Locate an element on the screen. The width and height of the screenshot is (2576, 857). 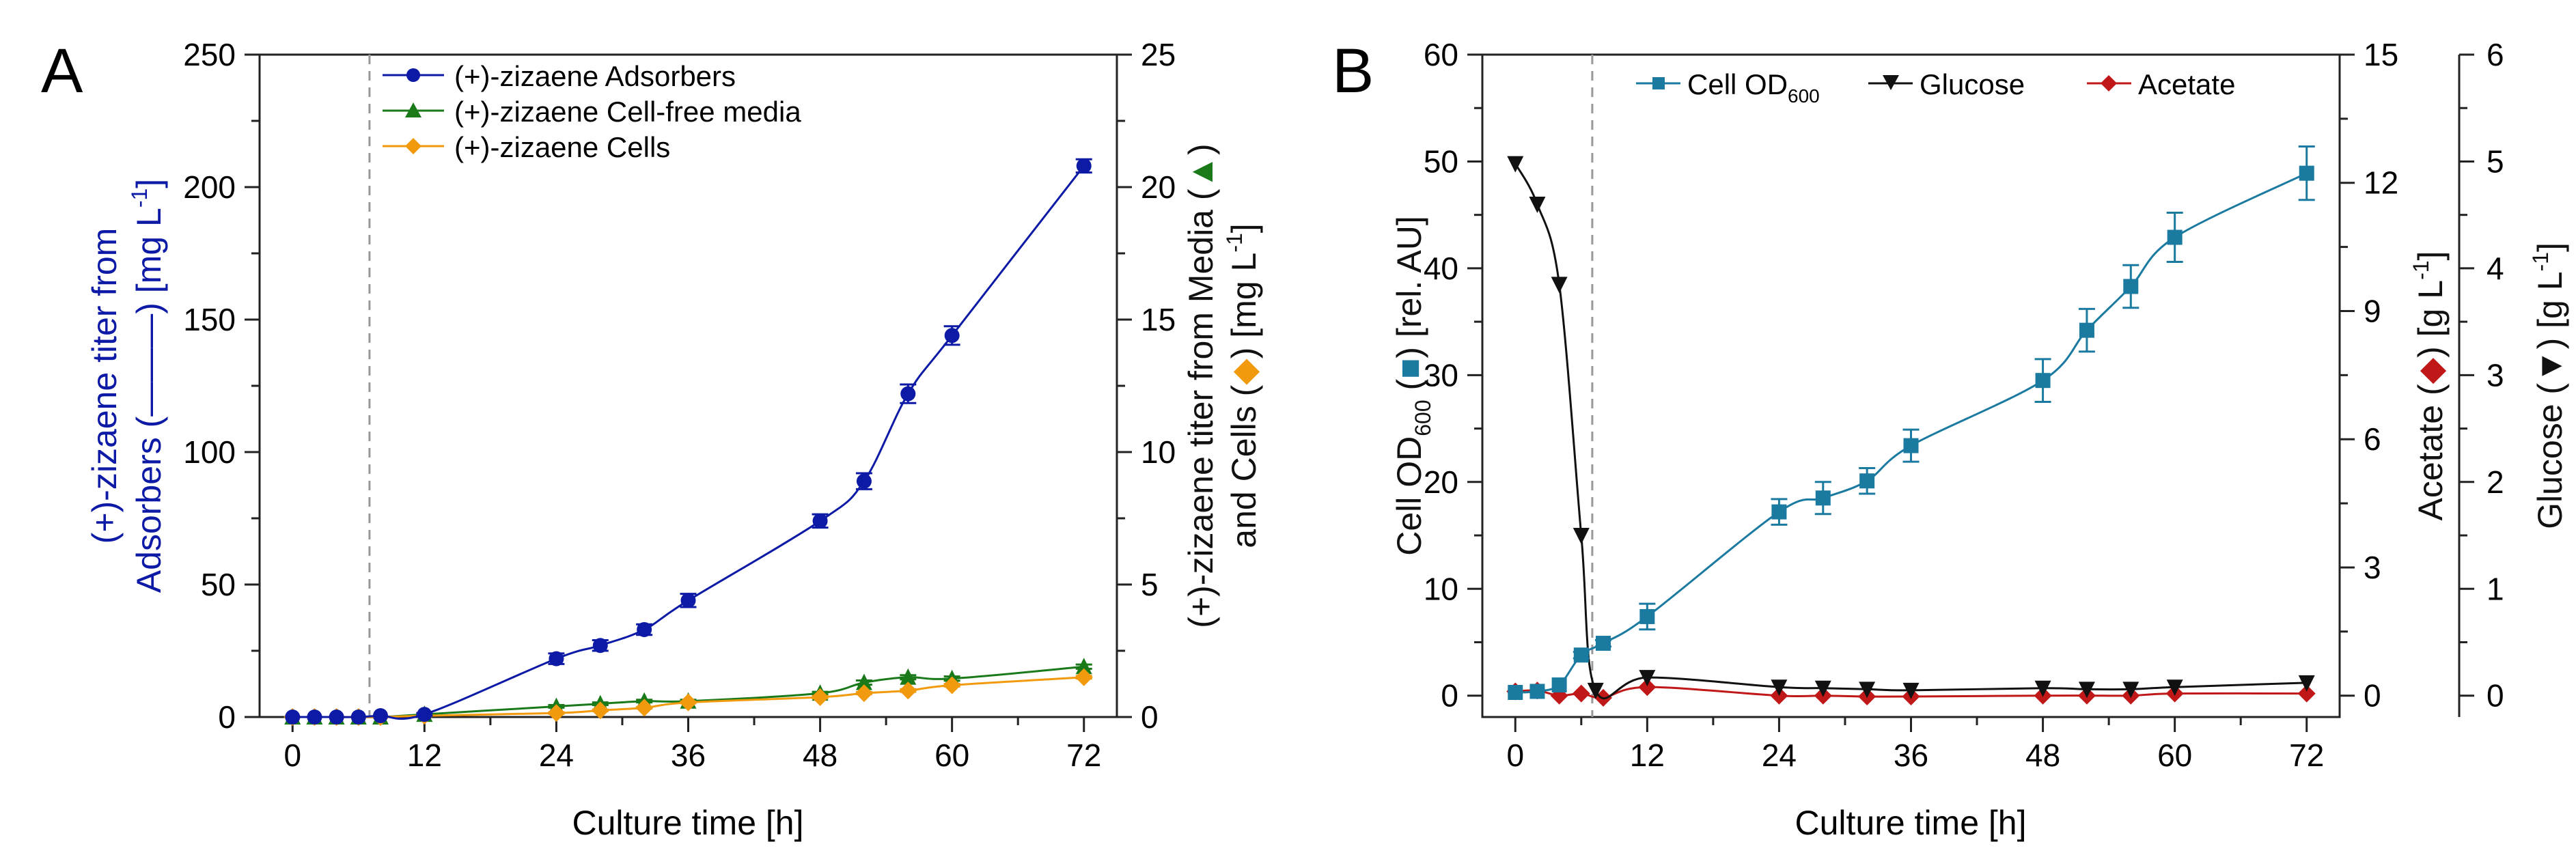
svg-text: Cell OD600 (■) [rel. AU] is located at coordinates (1412, 386).